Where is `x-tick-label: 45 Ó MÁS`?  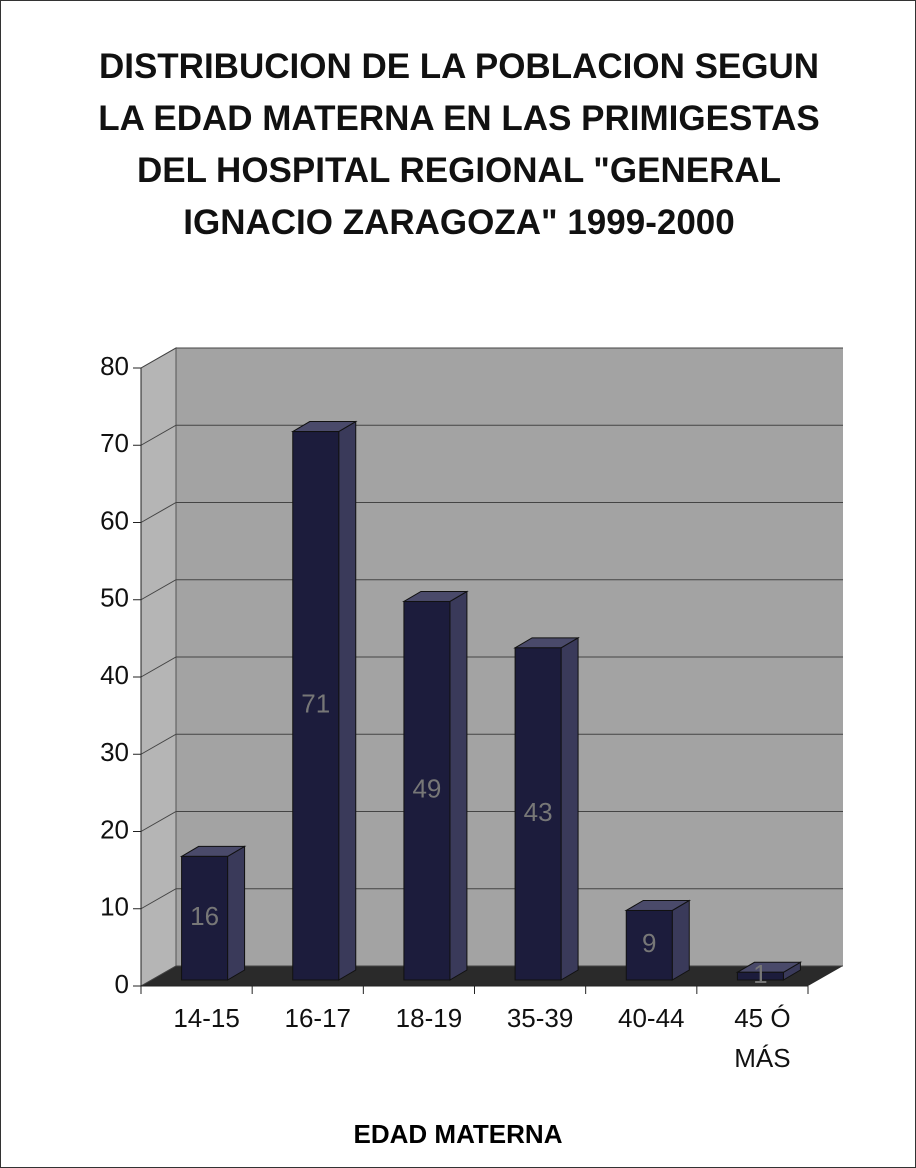 x-tick-label: 45 Ó MÁS is located at coordinates (762, 1038).